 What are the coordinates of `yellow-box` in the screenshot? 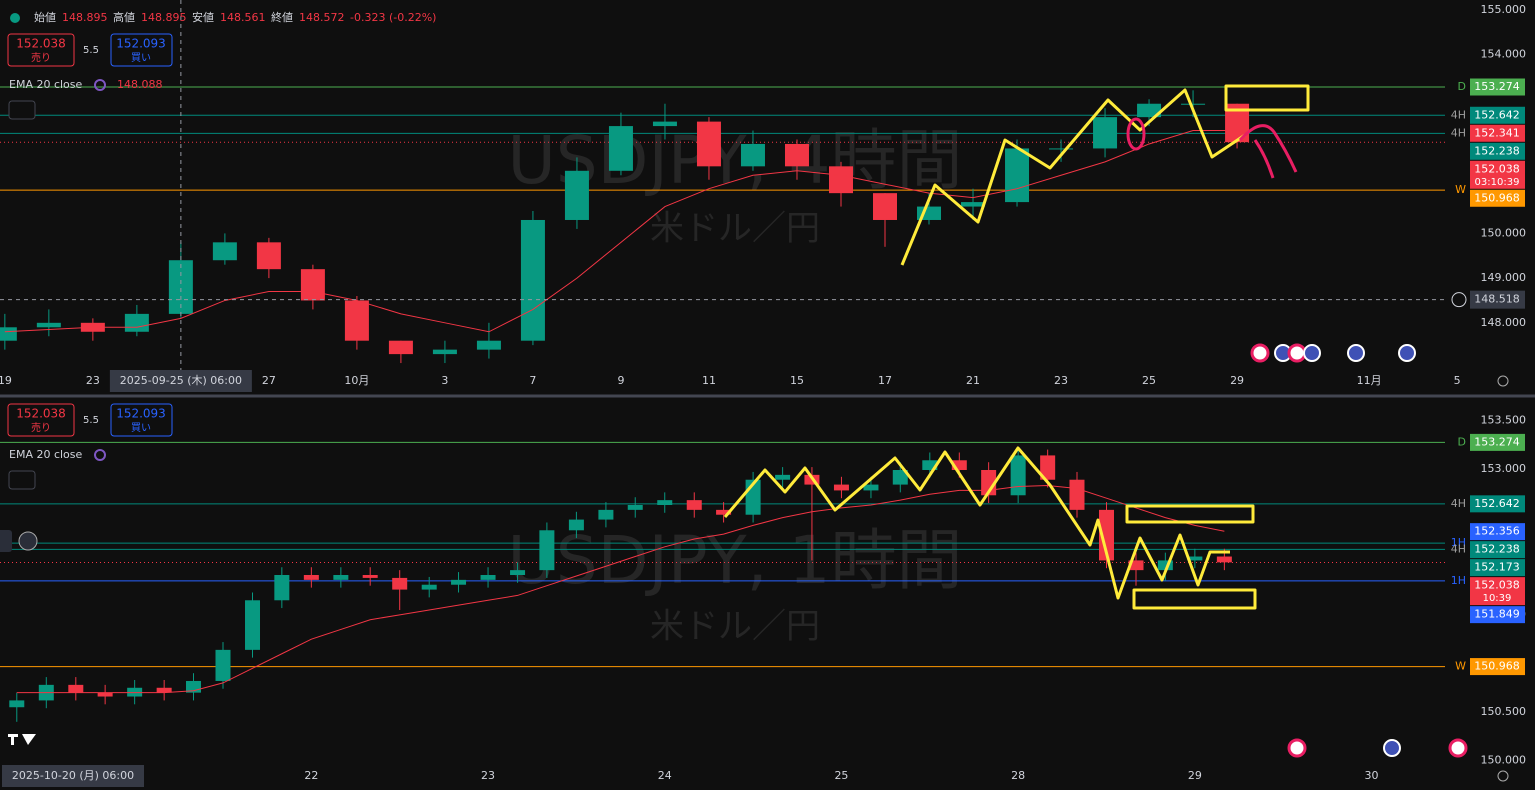 It's located at (1194, 599).